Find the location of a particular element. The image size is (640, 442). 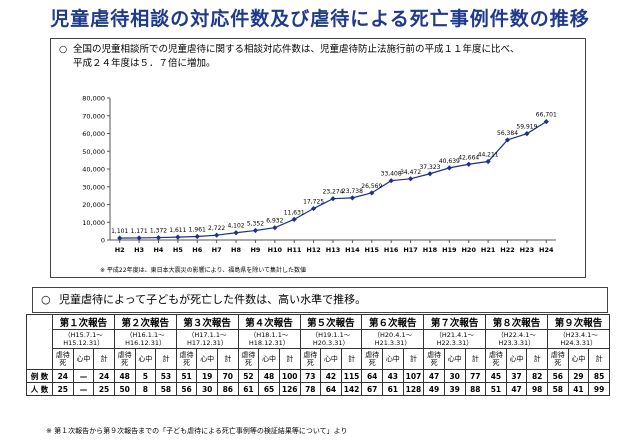

data-label: 23,738 is located at coordinates (352, 191).